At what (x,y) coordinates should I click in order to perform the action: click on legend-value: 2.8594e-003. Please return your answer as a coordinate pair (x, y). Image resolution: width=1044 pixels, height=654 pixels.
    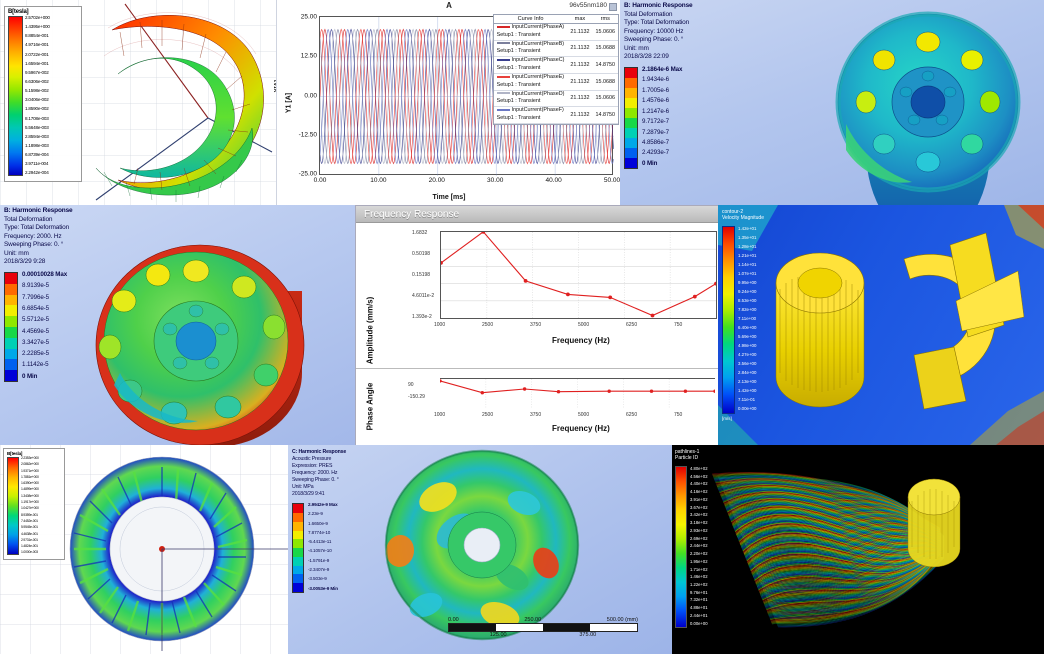
    Looking at the image, I should click on (37, 136).